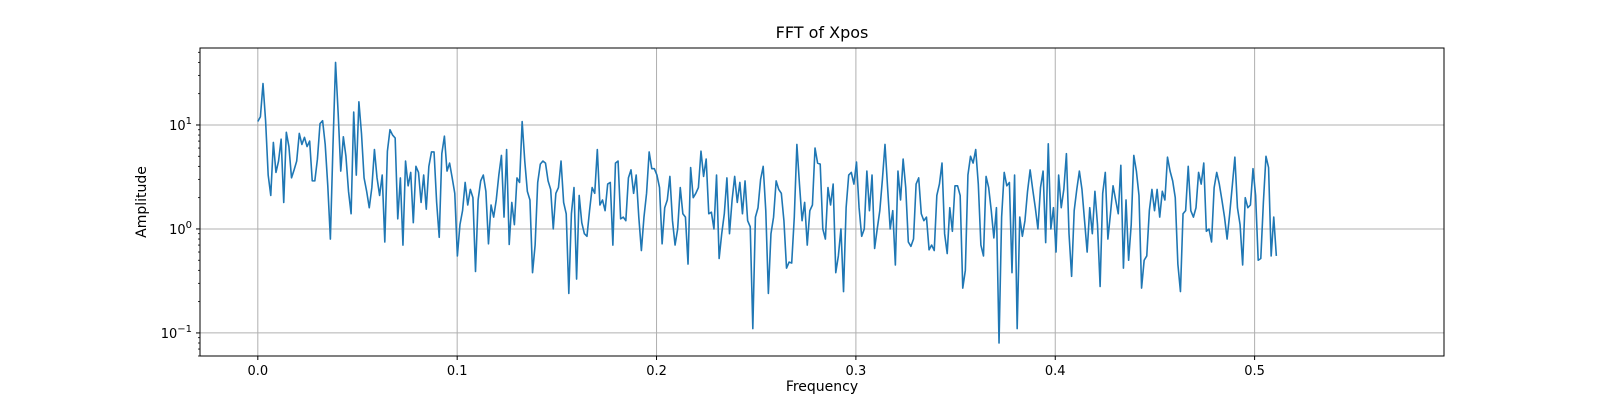 The image size is (1600, 400). What do you see at coordinates (257, 371) in the screenshot?
I see `x-tick-label: 0.0` at bounding box center [257, 371].